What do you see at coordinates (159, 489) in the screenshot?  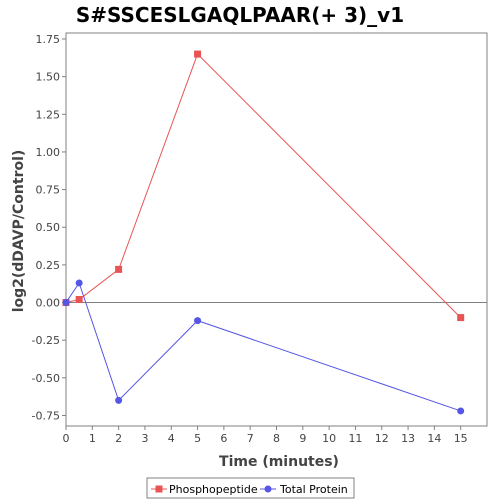 I see `legend-marker-phosphopeptide` at bounding box center [159, 489].